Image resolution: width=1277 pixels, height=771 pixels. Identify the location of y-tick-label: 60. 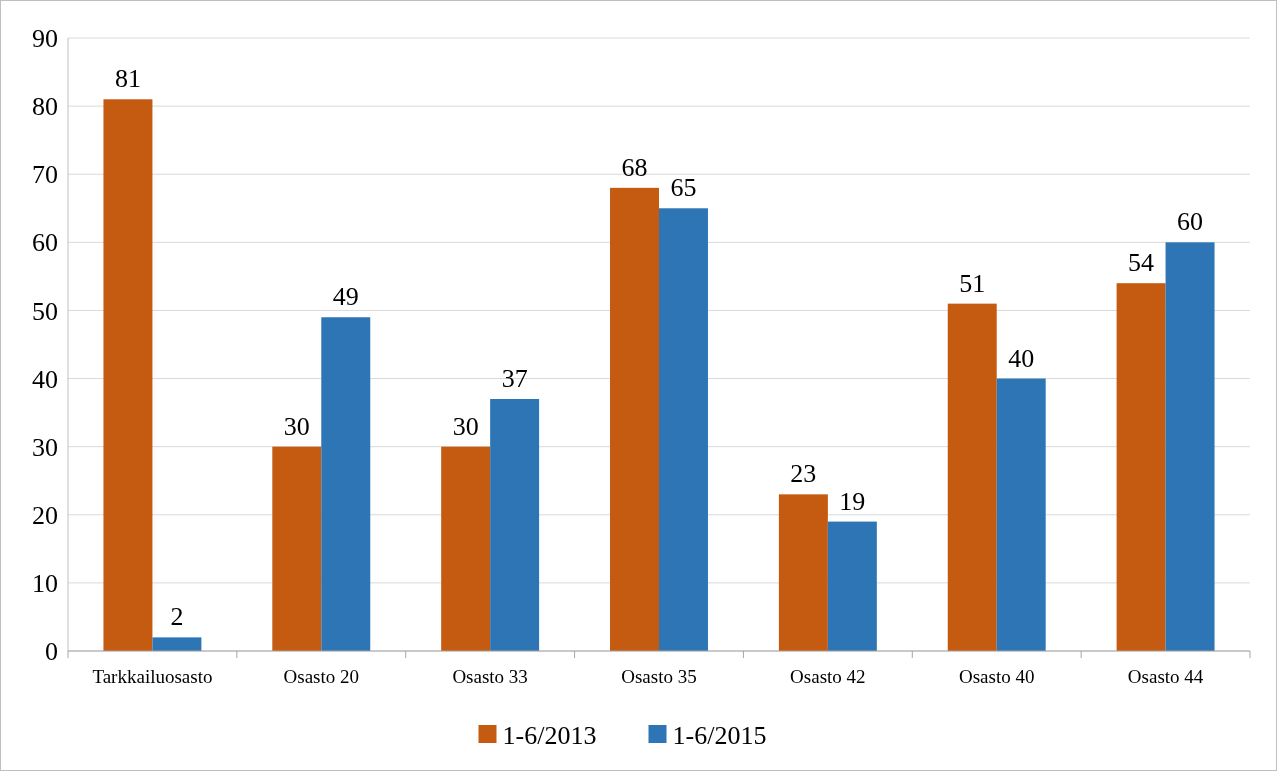
(45, 243).